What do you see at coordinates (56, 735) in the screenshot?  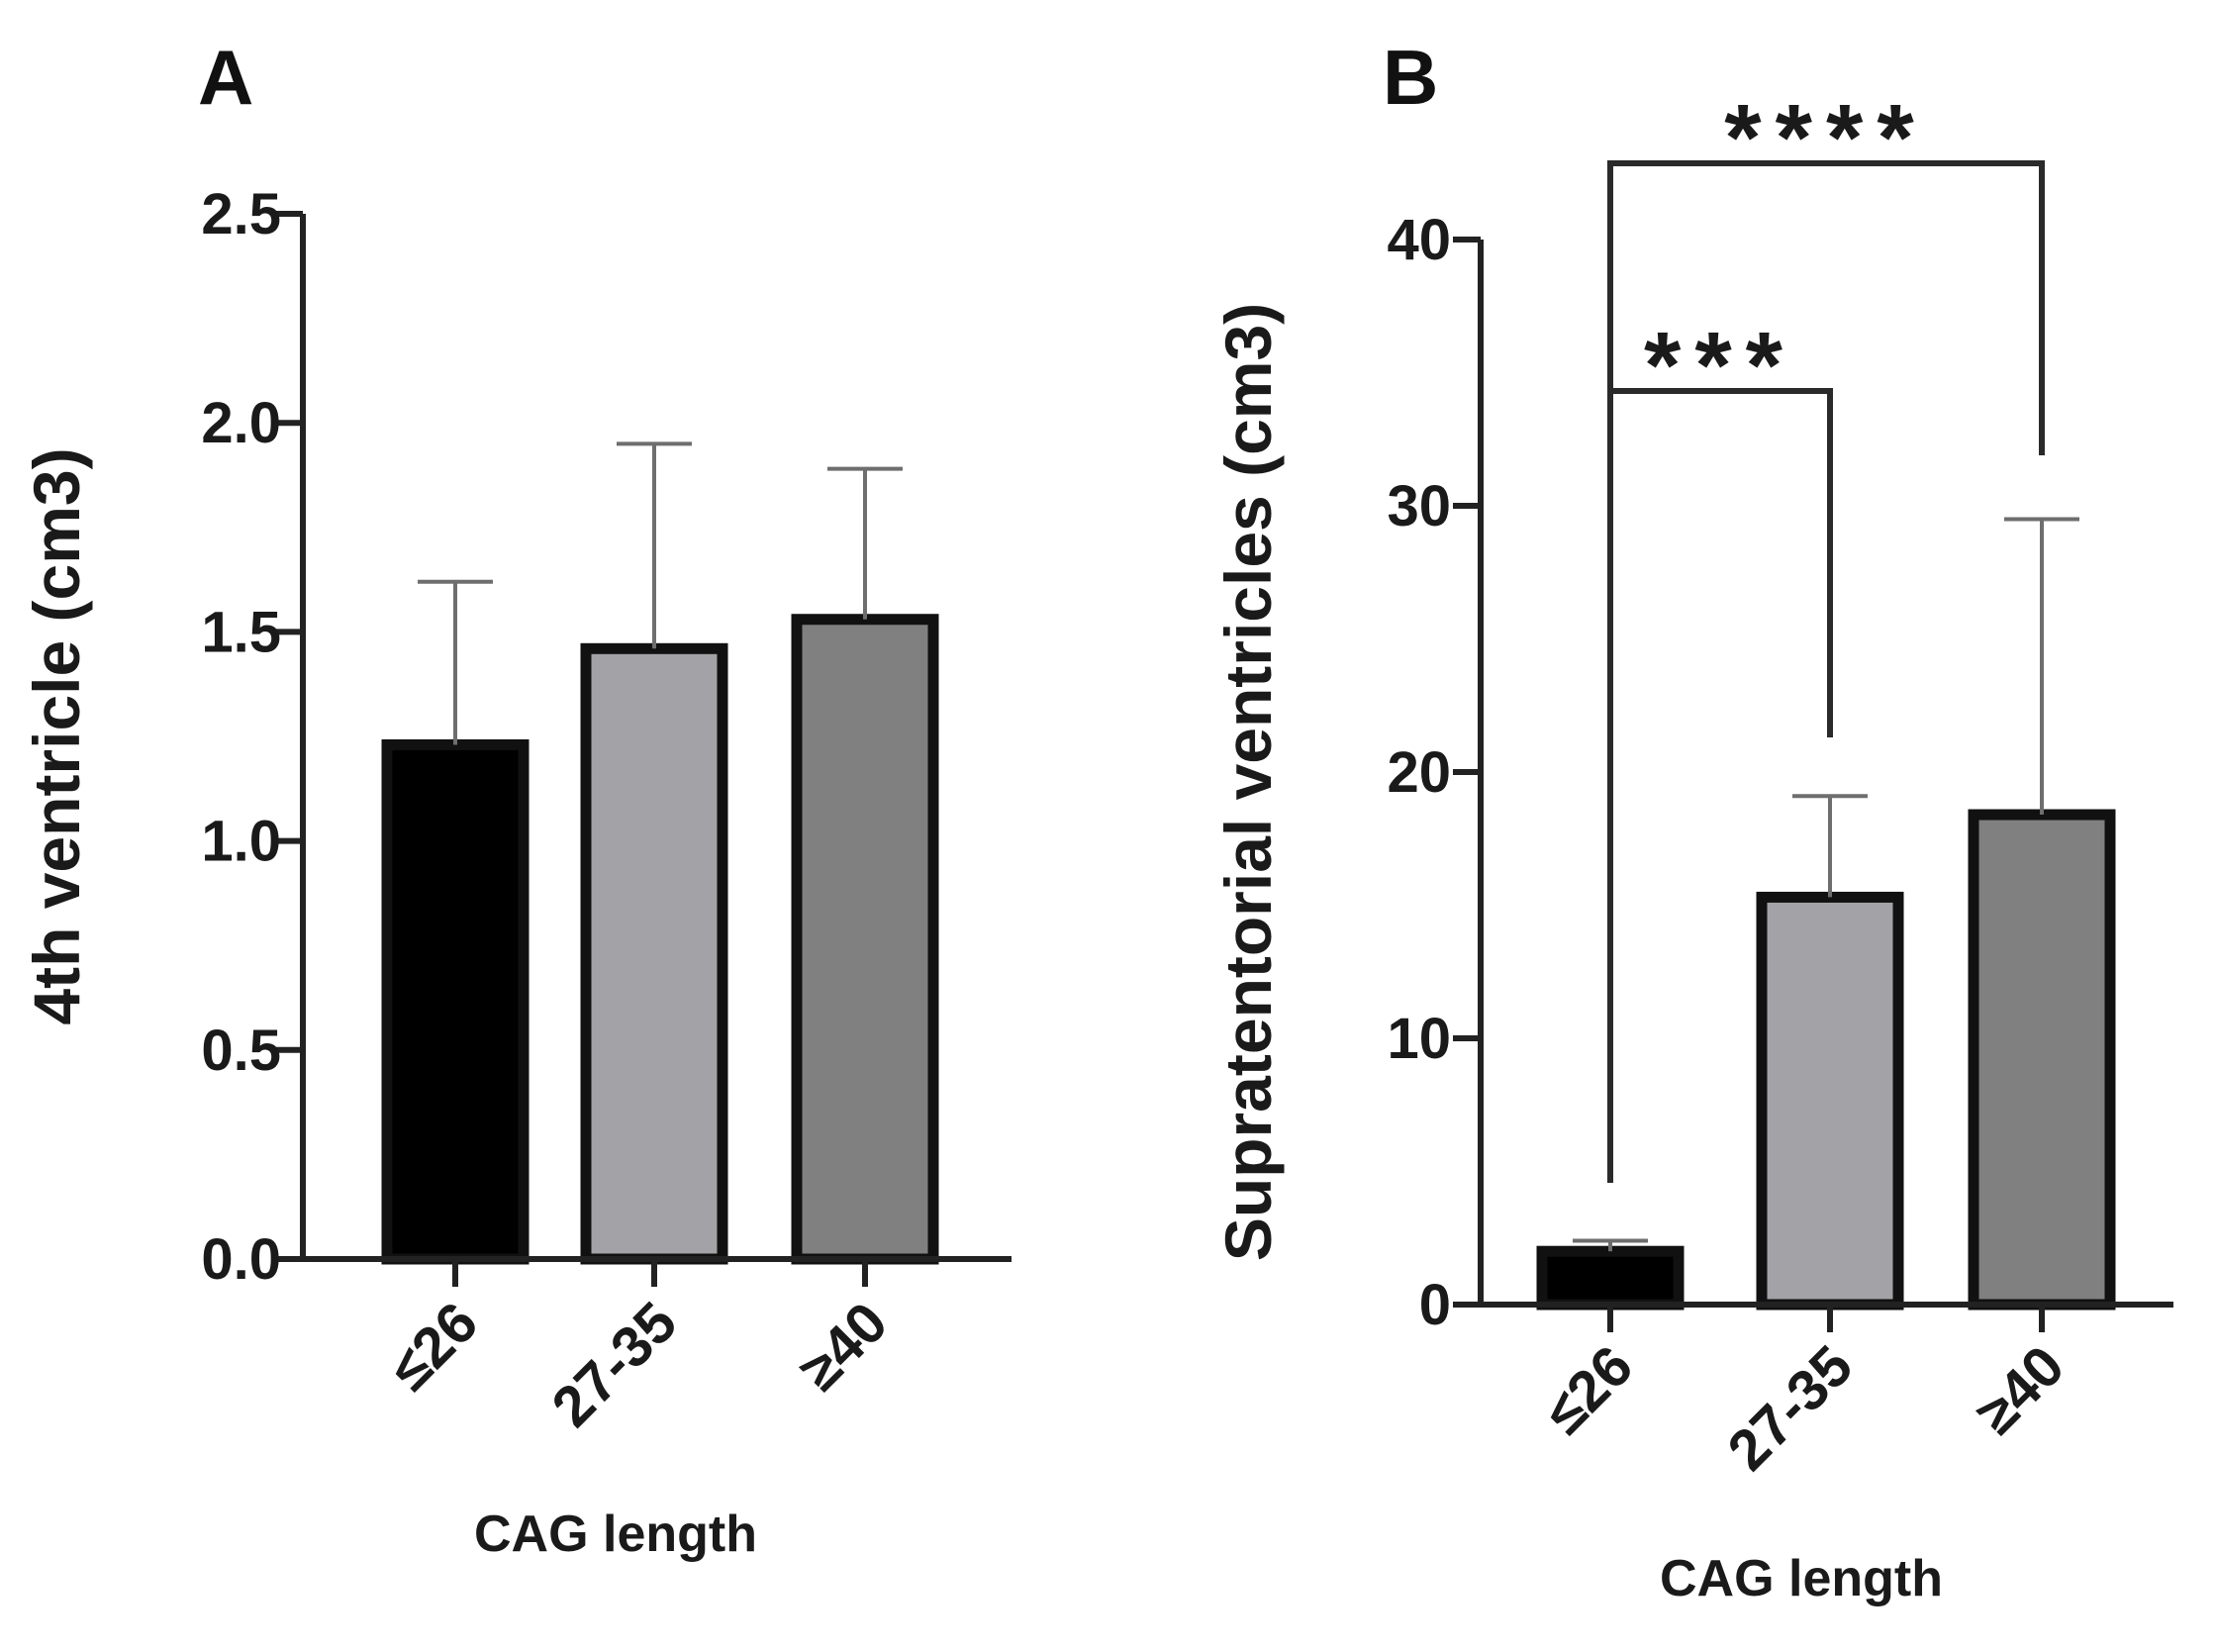 I see `y-axis-title: 4th ventricle (cm3)` at bounding box center [56, 735].